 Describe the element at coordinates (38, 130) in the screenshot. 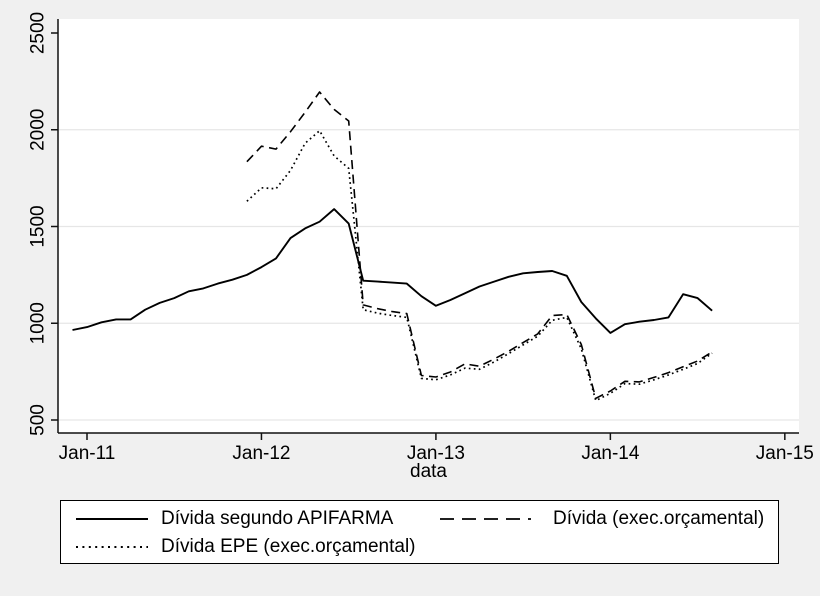

I see `y-tick-label: 2000` at that location.